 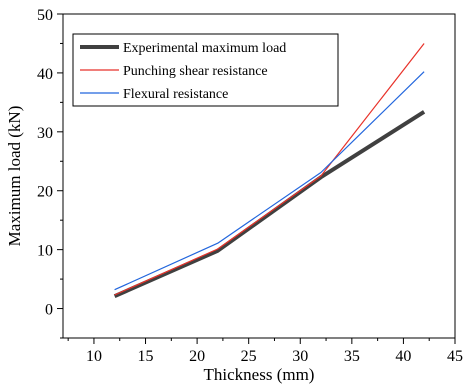 I want to click on y-tick-label: 10, so click(x=45, y=251).